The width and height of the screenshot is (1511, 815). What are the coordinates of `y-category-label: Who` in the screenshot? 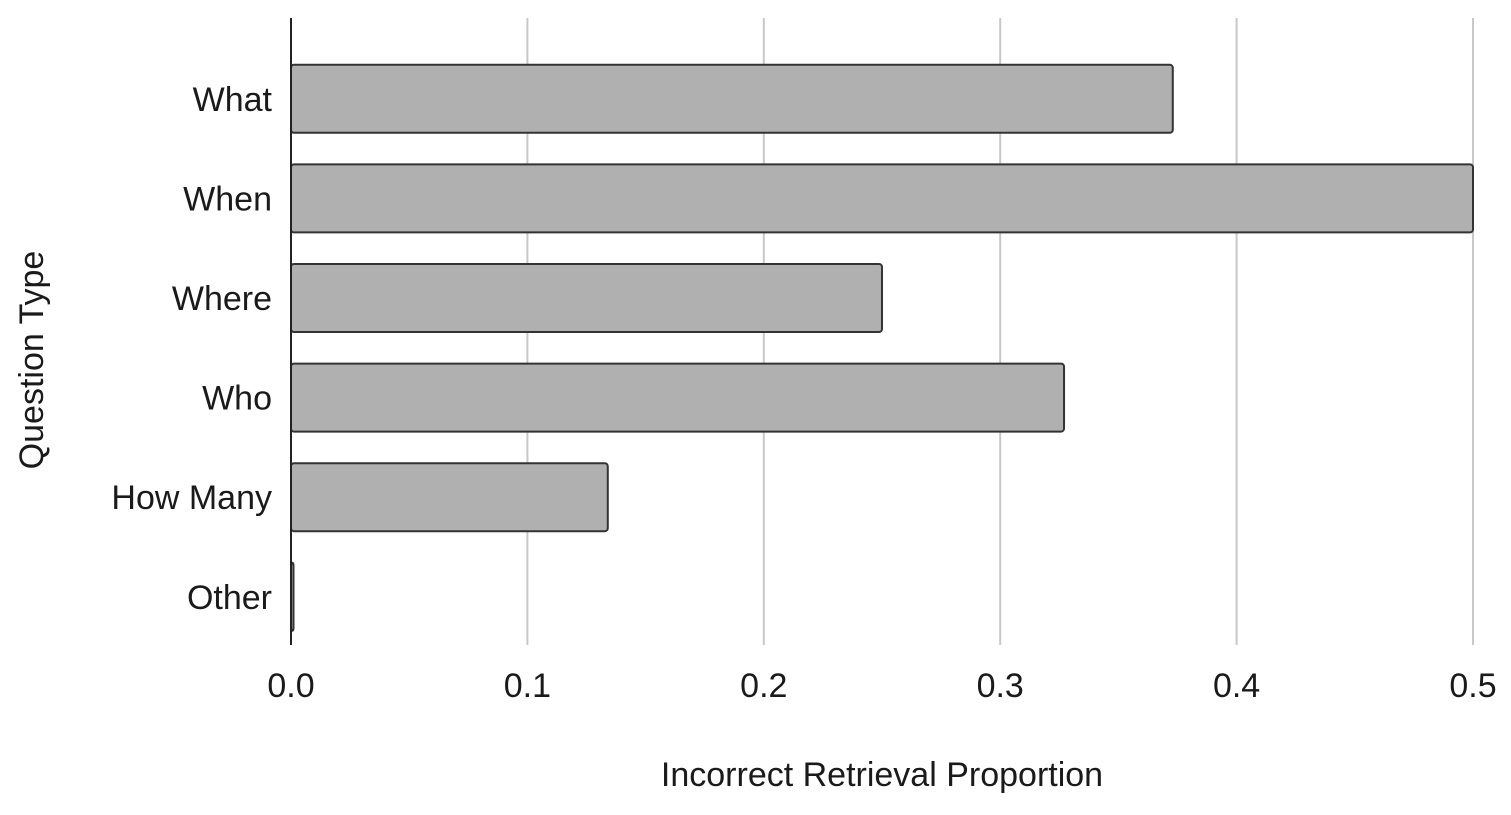 It's located at (237, 399).